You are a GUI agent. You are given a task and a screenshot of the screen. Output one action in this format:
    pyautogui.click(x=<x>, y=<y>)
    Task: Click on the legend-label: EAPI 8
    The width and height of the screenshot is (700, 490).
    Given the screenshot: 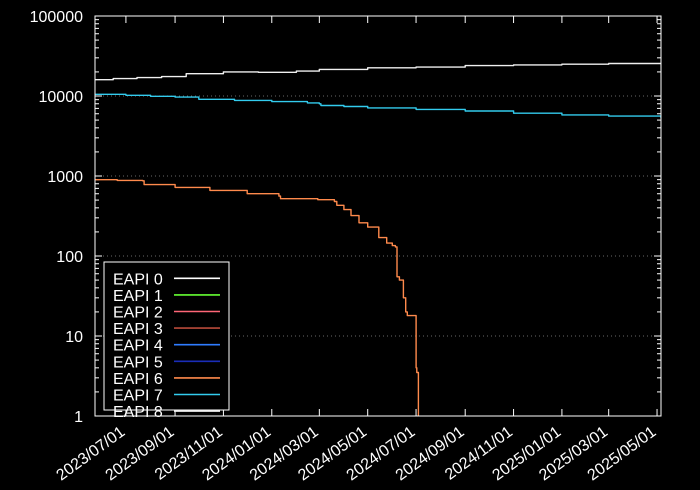 What is the action you would take?
    pyautogui.click(x=138, y=412)
    